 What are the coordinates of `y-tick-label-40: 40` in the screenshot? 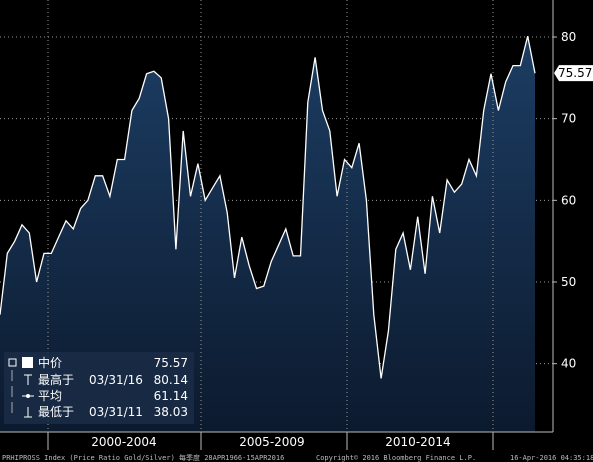 It's located at (568, 364).